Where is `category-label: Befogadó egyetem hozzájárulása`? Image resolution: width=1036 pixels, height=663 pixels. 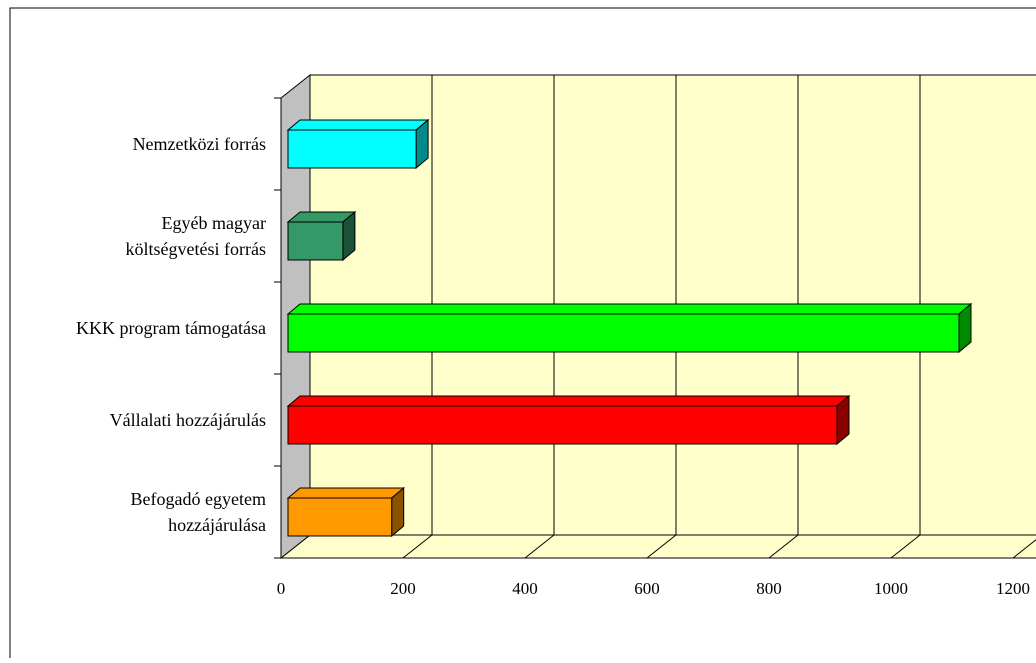
category-label: Befogadó egyetem hozzájárulása is located at coordinates (198, 512).